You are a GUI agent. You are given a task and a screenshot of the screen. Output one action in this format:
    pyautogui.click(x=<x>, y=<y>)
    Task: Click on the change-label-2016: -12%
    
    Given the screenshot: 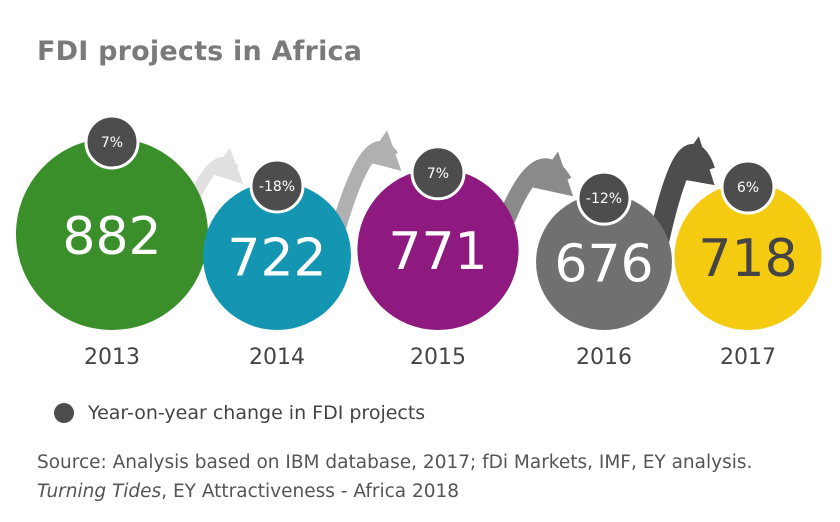 What is the action you would take?
    pyautogui.click(x=604, y=199)
    